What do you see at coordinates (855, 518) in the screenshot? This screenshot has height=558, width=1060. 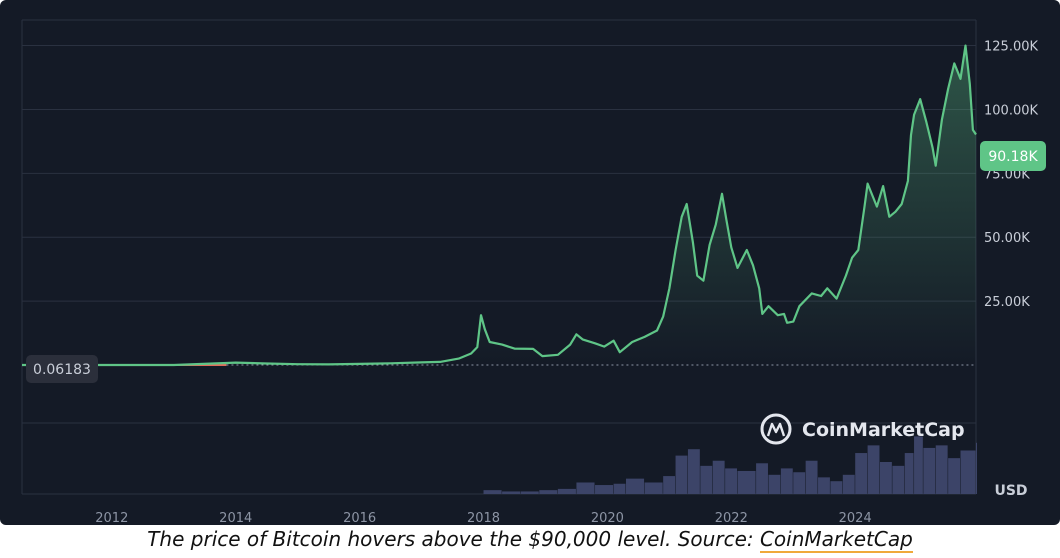 I see `x-tick-label: 2024` at bounding box center [855, 518].